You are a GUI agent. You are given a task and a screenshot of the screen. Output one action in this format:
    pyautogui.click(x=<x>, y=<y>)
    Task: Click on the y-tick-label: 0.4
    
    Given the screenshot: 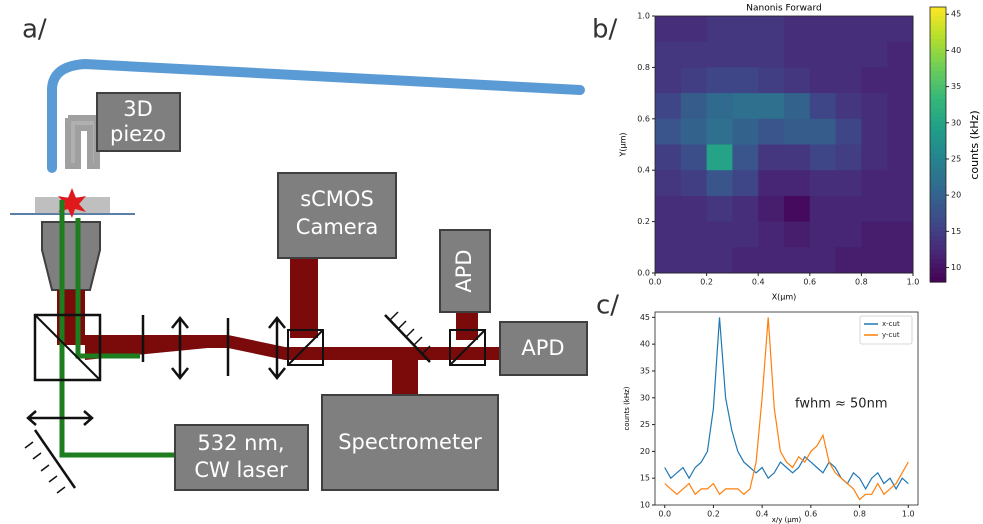 What is the action you would take?
    pyautogui.click(x=643, y=170)
    